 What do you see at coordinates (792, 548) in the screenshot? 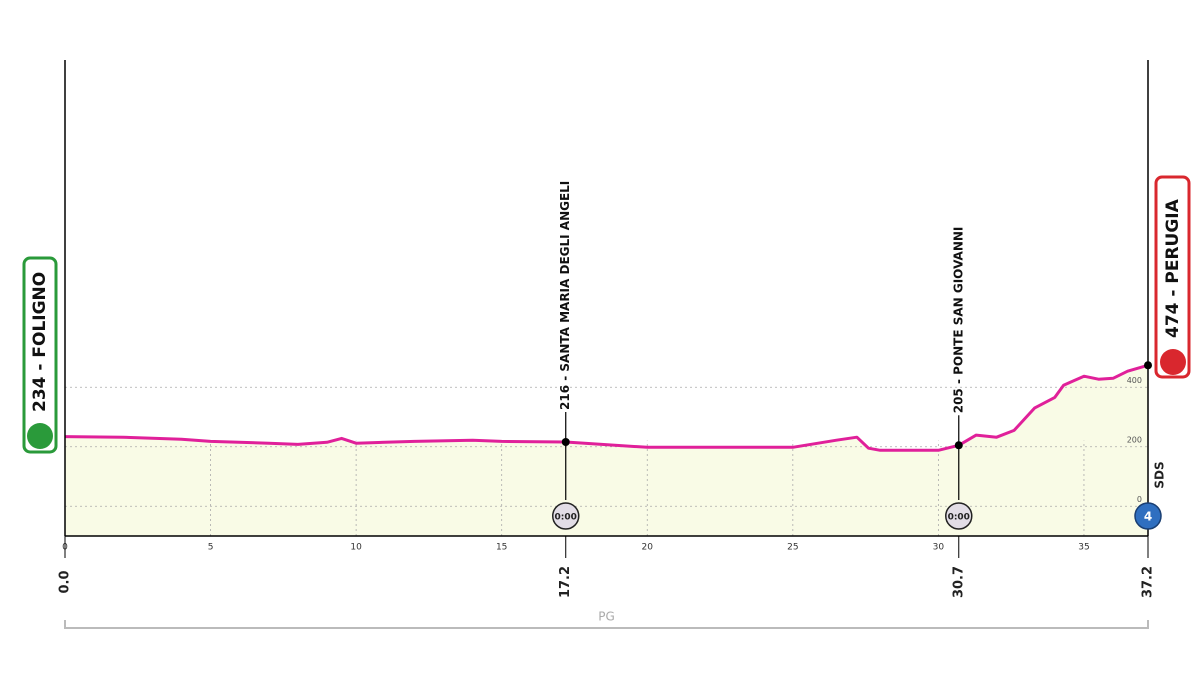
I see `x-tick-label: 25` at bounding box center [792, 548].